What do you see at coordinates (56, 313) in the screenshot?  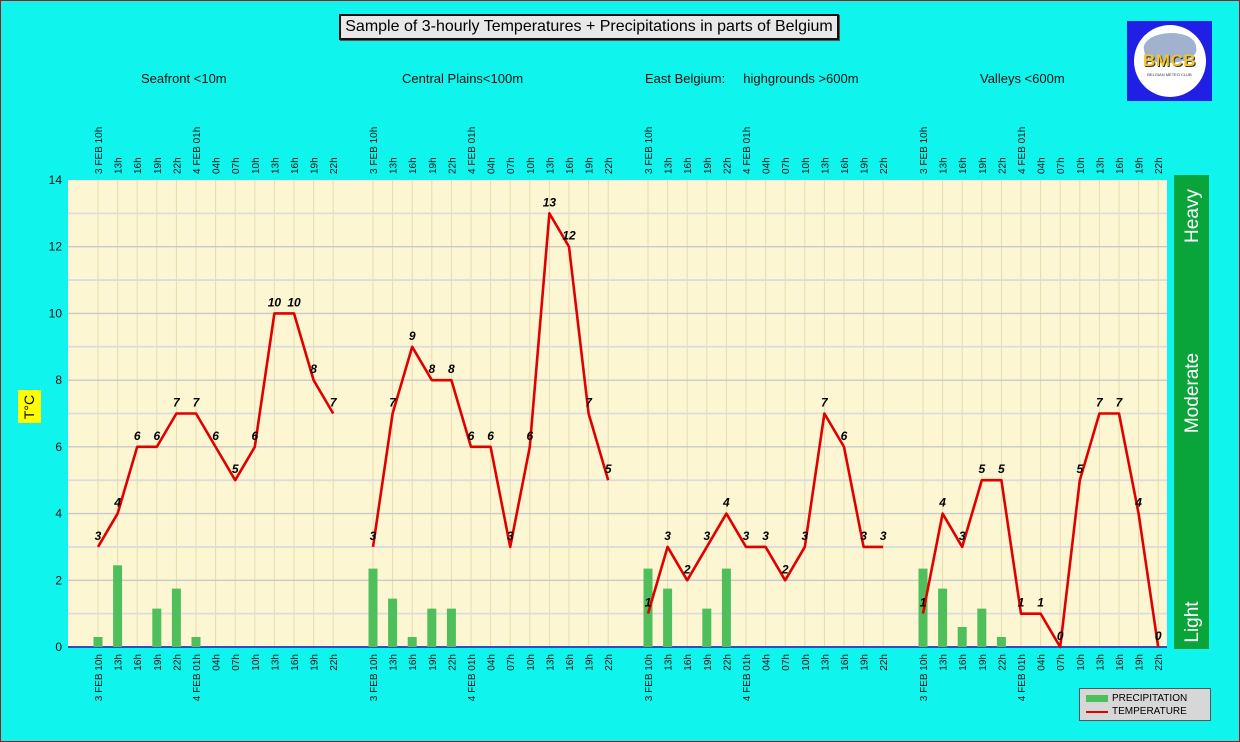 I see `y-tick-label: 10` at bounding box center [56, 313].